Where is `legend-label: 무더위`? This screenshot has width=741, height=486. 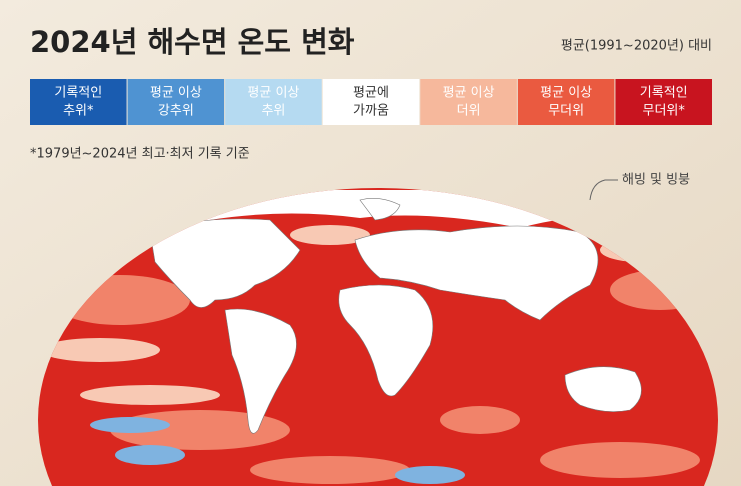
legend-label: 무더위 is located at coordinates (566, 111).